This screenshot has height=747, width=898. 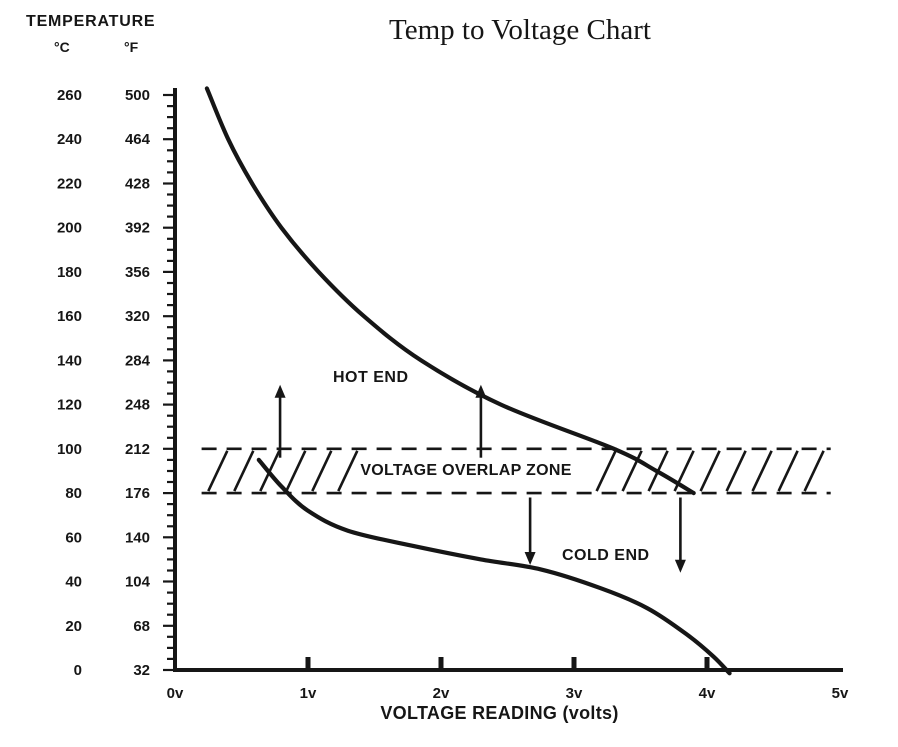 What do you see at coordinates (62, 47) in the screenshot?
I see `celsius-unit-label: °C` at bounding box center [62, 47].